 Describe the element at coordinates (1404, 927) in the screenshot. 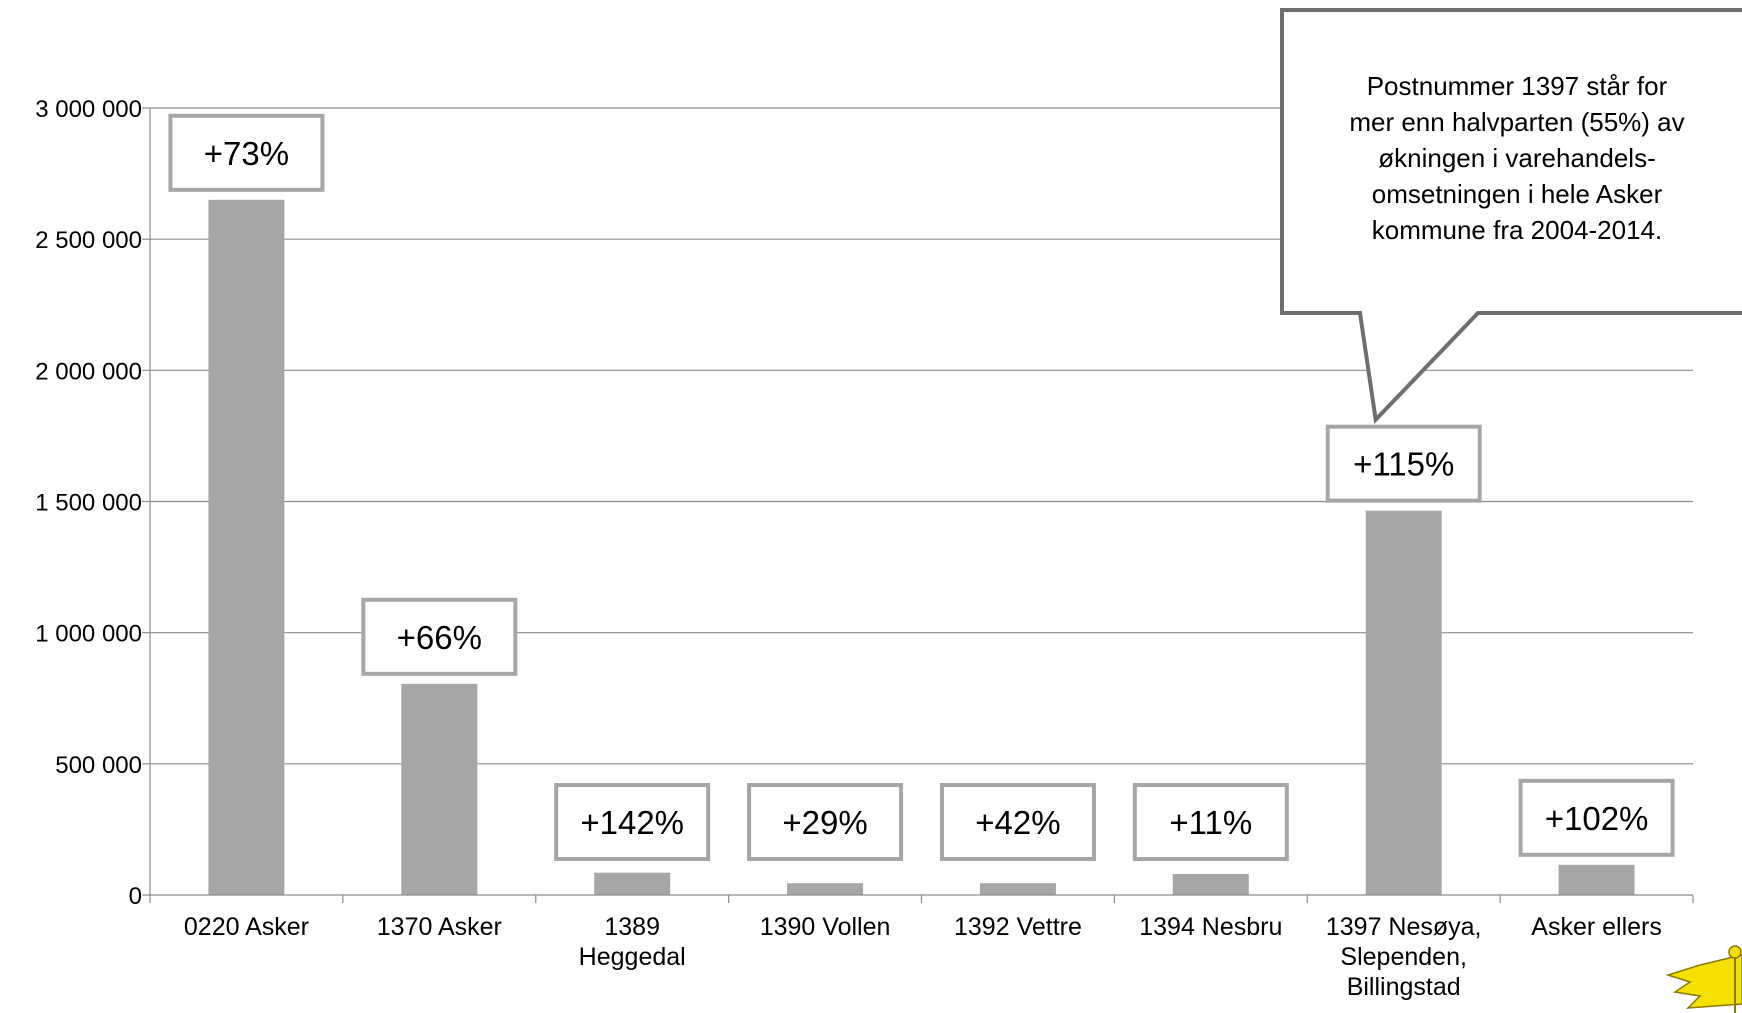

I see `x-tick-label: 1397 Nesøya,` at that location.